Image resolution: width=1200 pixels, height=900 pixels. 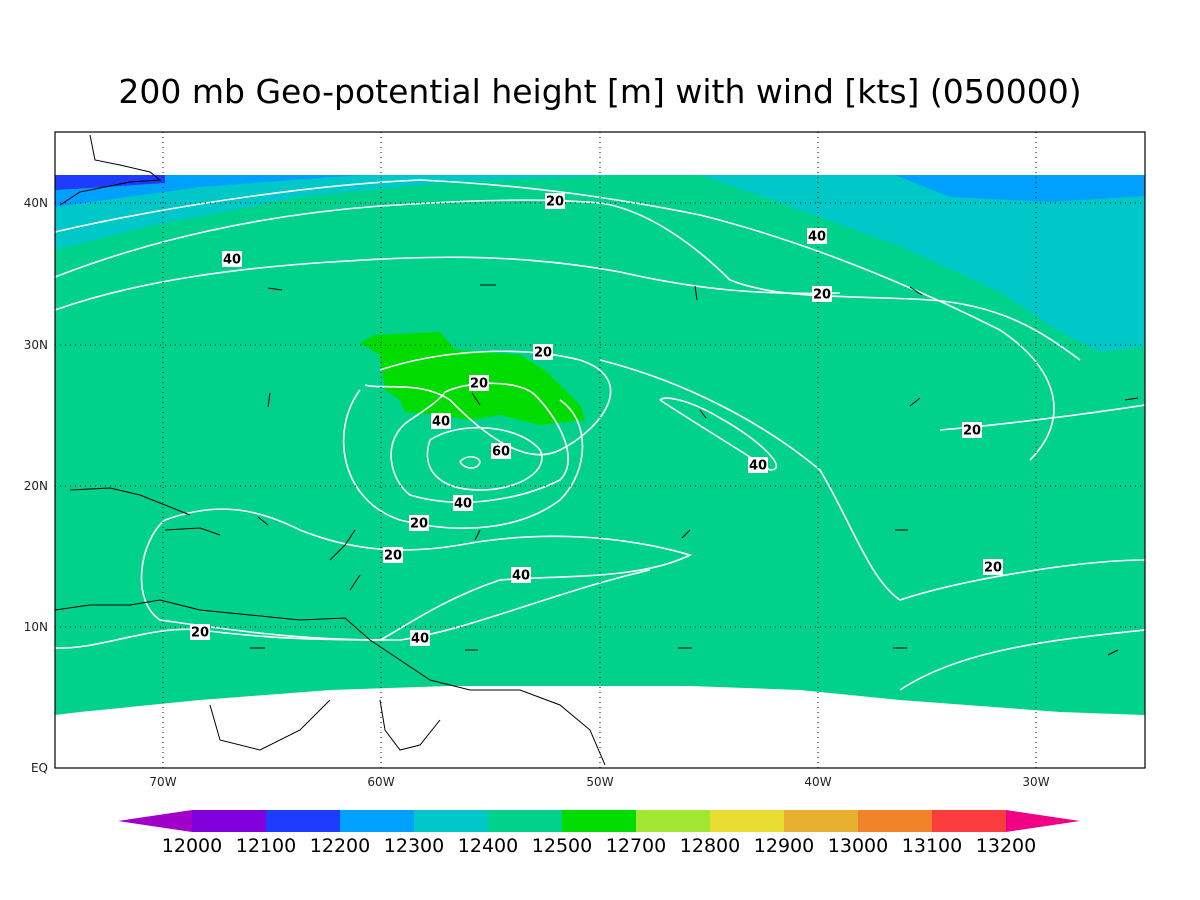 What do you see at coordinates (380, 782) in the screenshot?
I see `lon-label: 60W` at bounding box center [380, 782].